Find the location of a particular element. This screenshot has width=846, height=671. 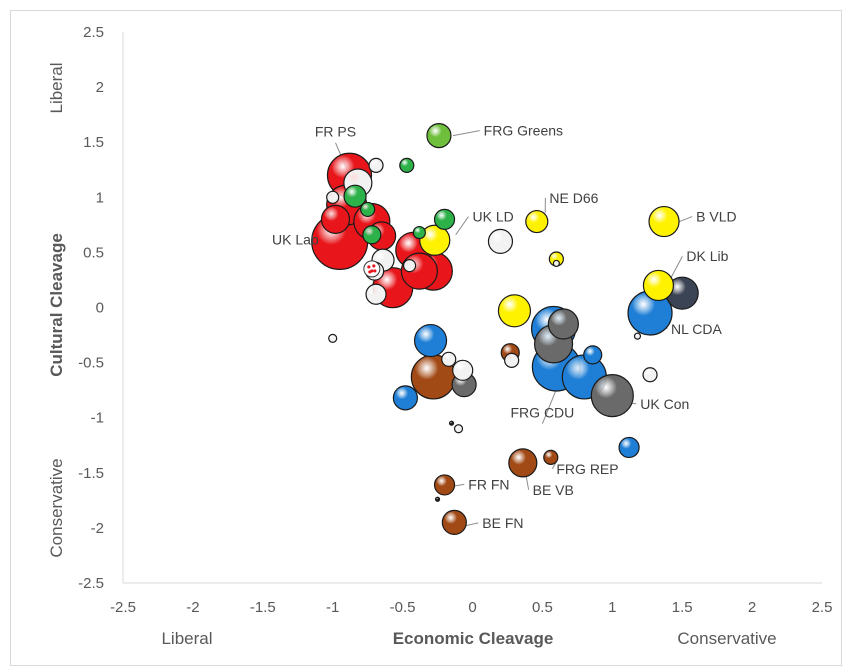

annotation-label: FRG REP is located at coordinates (587, 469).